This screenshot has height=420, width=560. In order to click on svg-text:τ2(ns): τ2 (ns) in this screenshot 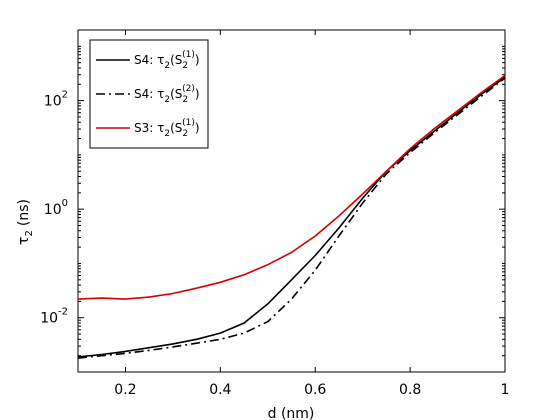, I will do `click(25, 222)`.